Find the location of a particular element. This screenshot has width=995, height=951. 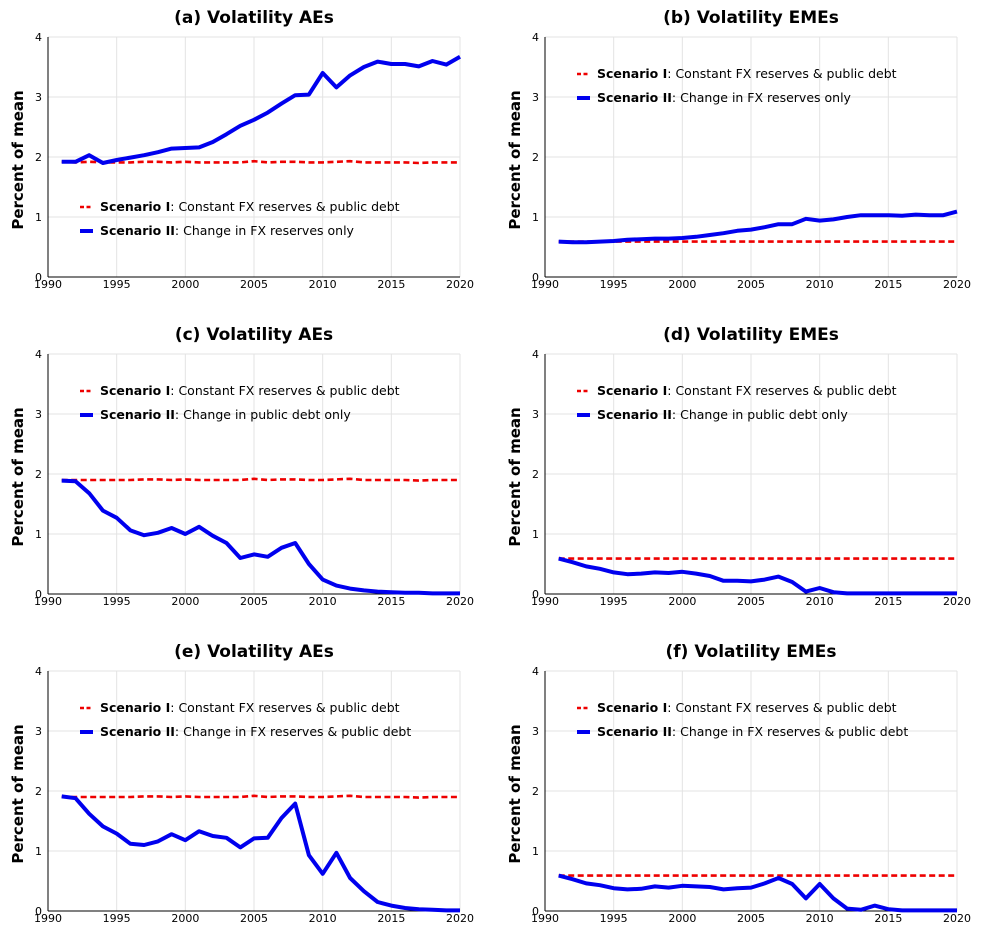

legend-label: Scenario II: Change in public debt only is located at coordinates (225, 414).